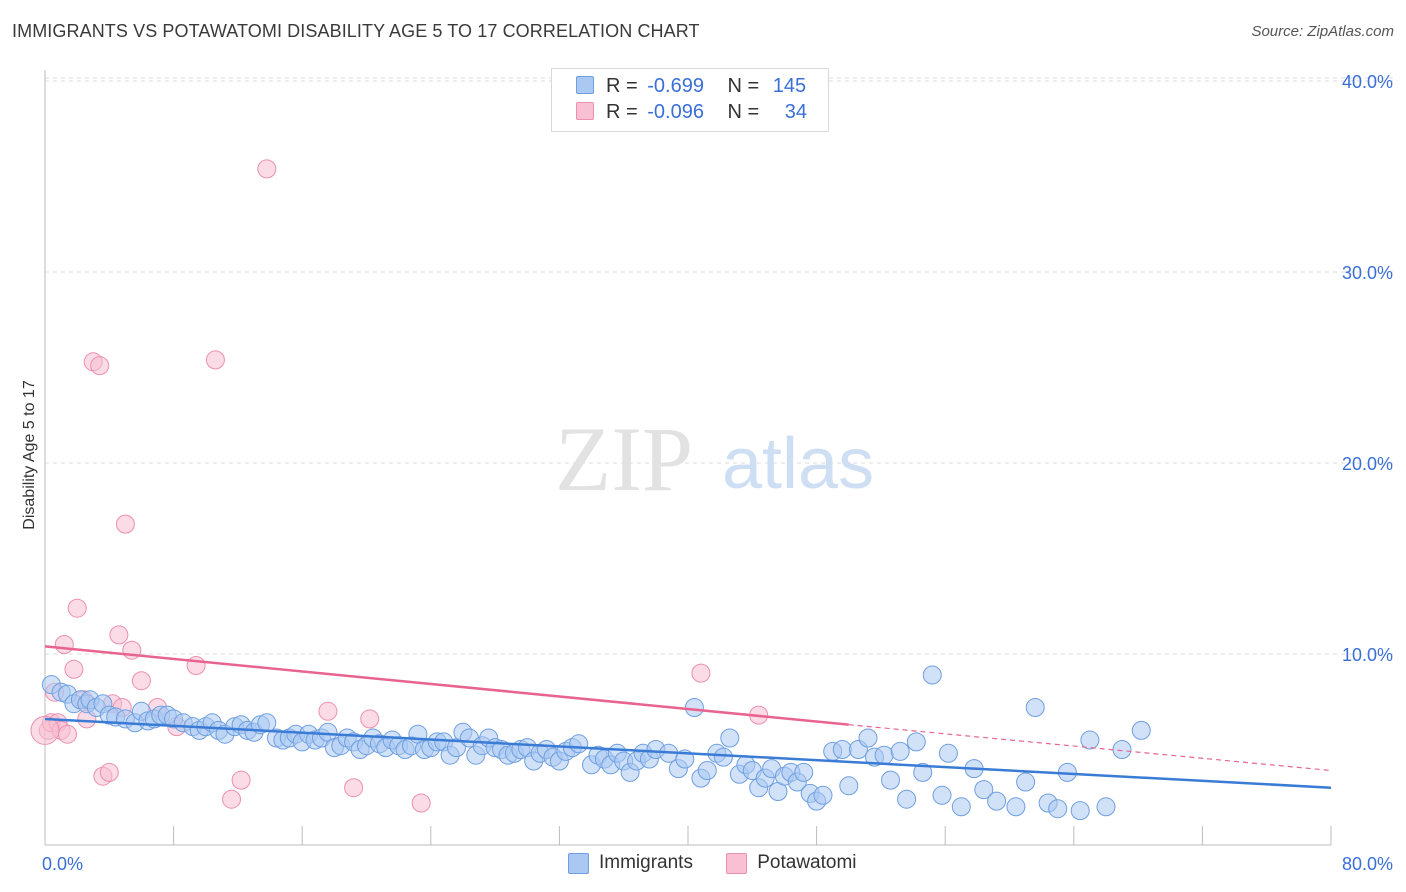 This screenshot has width=1406, height=892. Describe the element at coordinates (675, 86) in the screenshot. I see `legend-r-value: -0.699` at that location.